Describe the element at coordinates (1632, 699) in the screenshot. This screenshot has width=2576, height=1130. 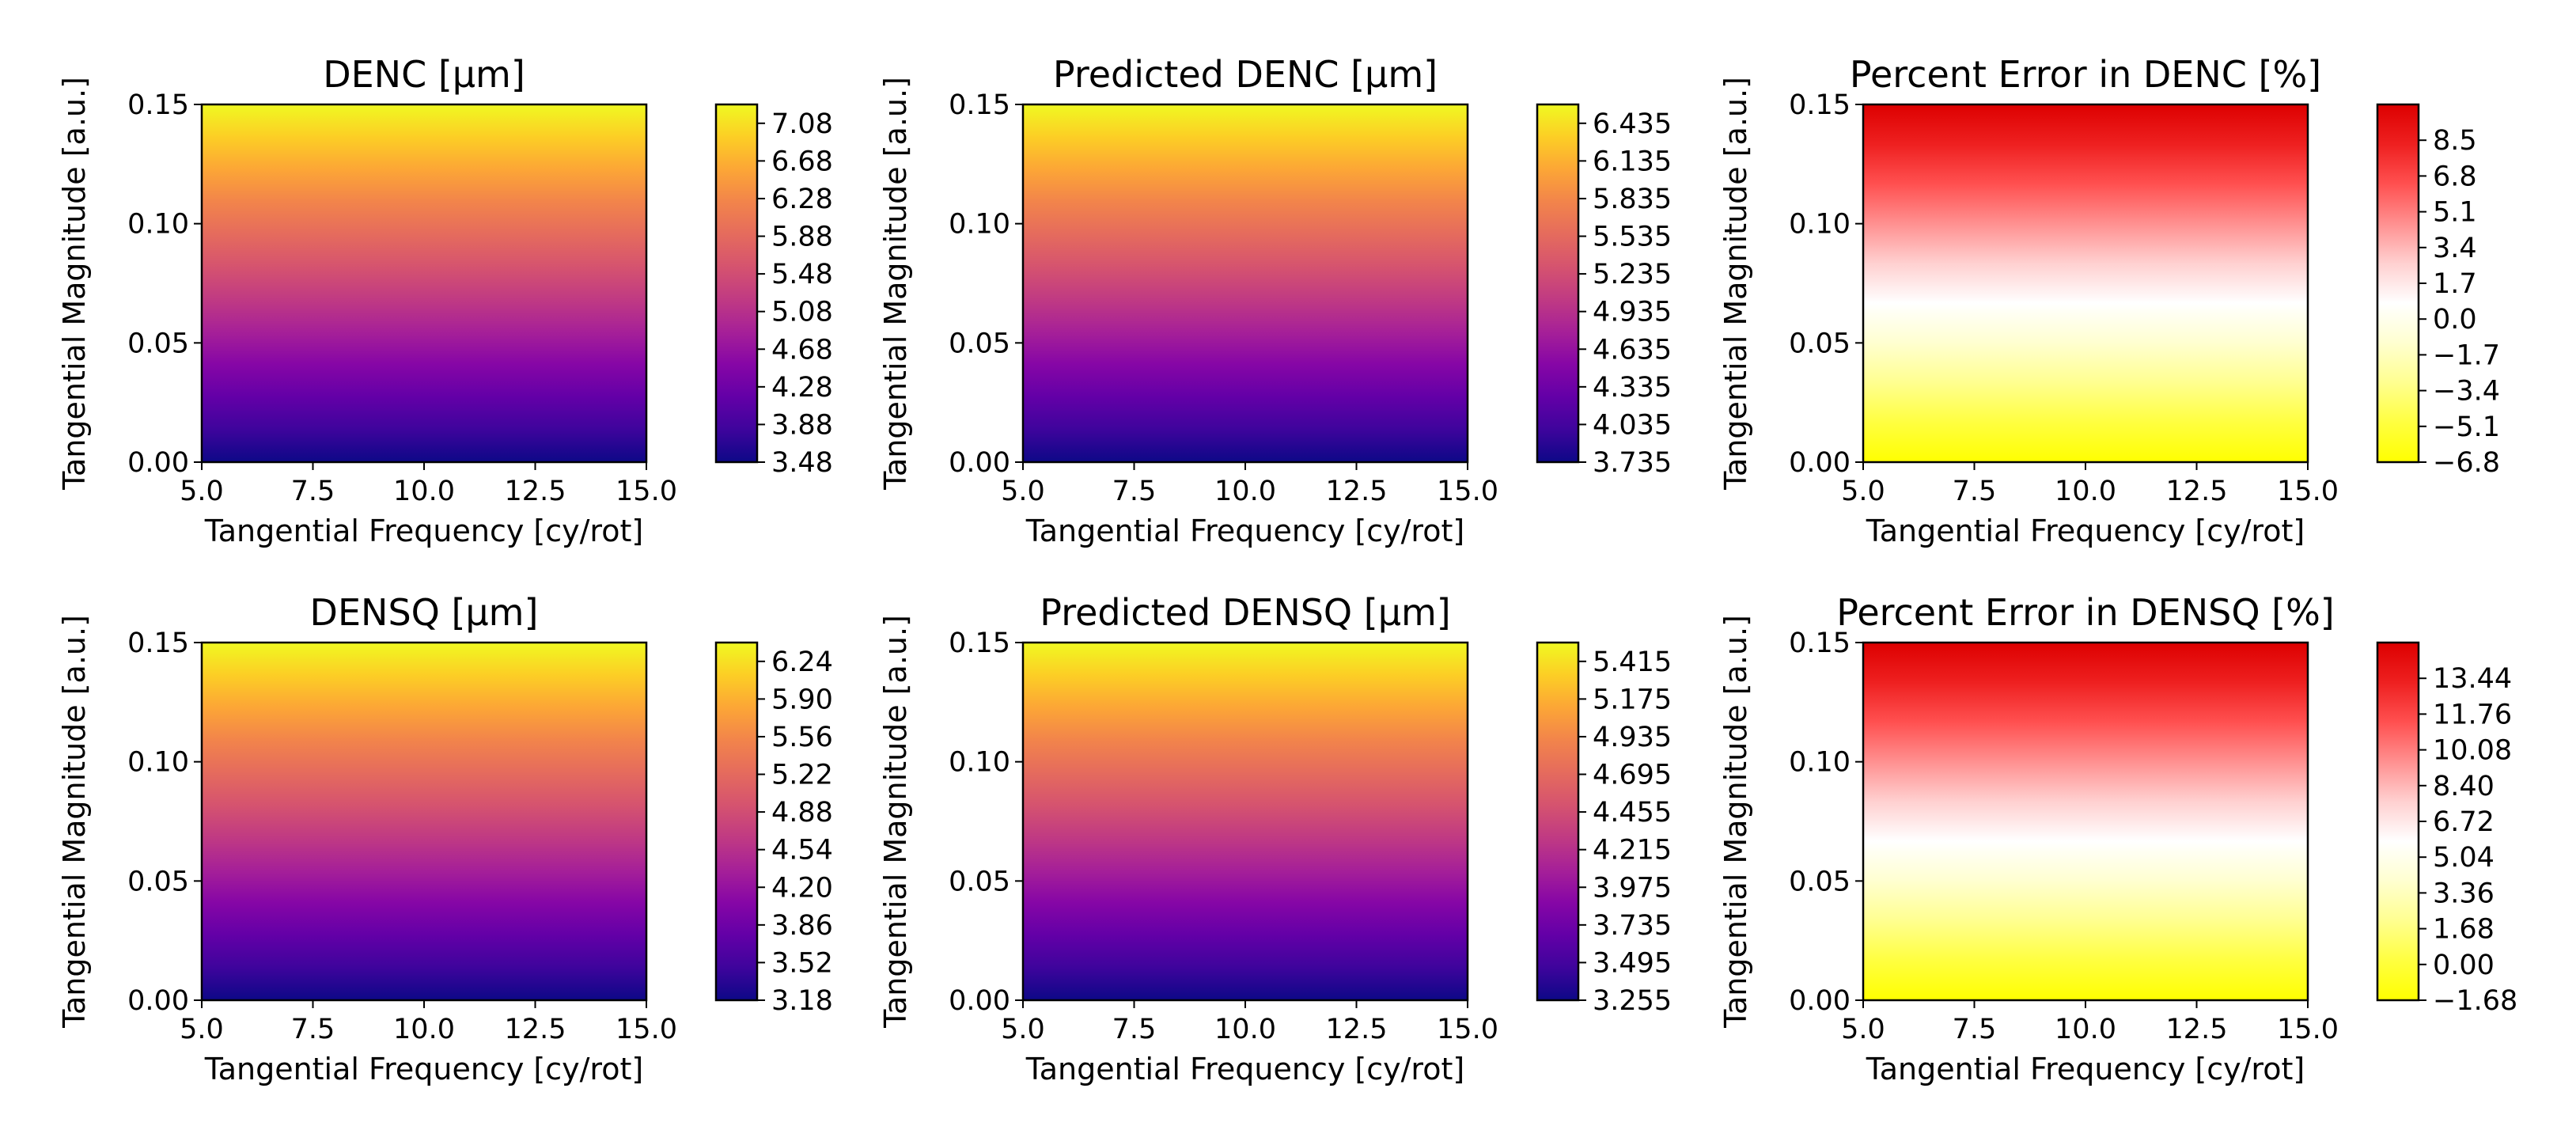
I see `colorbar-tick-label: 5.175` at that location.